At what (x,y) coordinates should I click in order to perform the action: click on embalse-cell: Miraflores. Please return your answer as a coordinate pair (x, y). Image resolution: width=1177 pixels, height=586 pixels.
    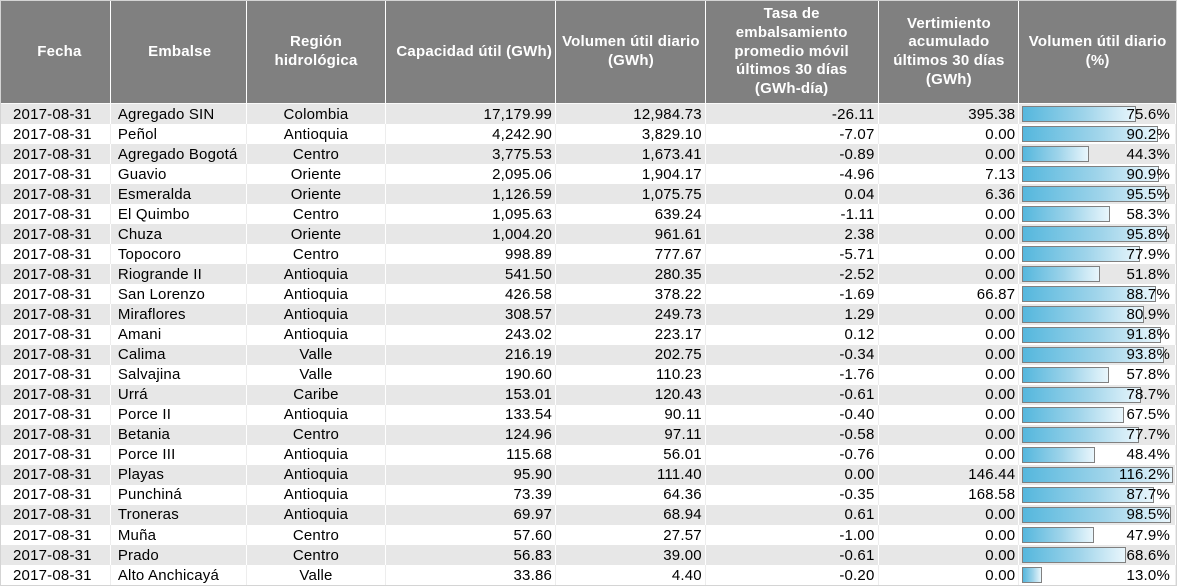
    Looking at the image, I should click on (179, 314).